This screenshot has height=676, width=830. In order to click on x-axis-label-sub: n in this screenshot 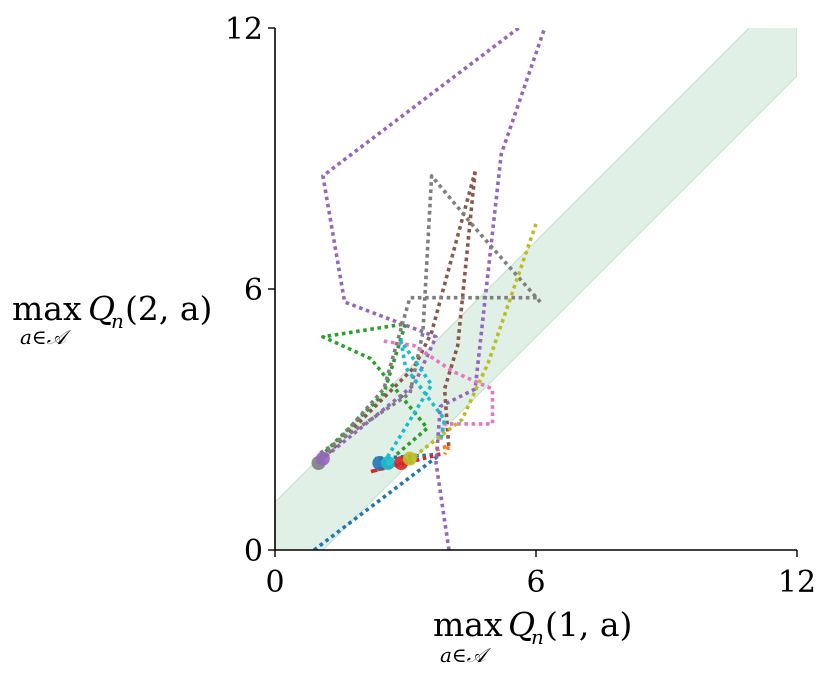, I will do `click(537, 637)`.